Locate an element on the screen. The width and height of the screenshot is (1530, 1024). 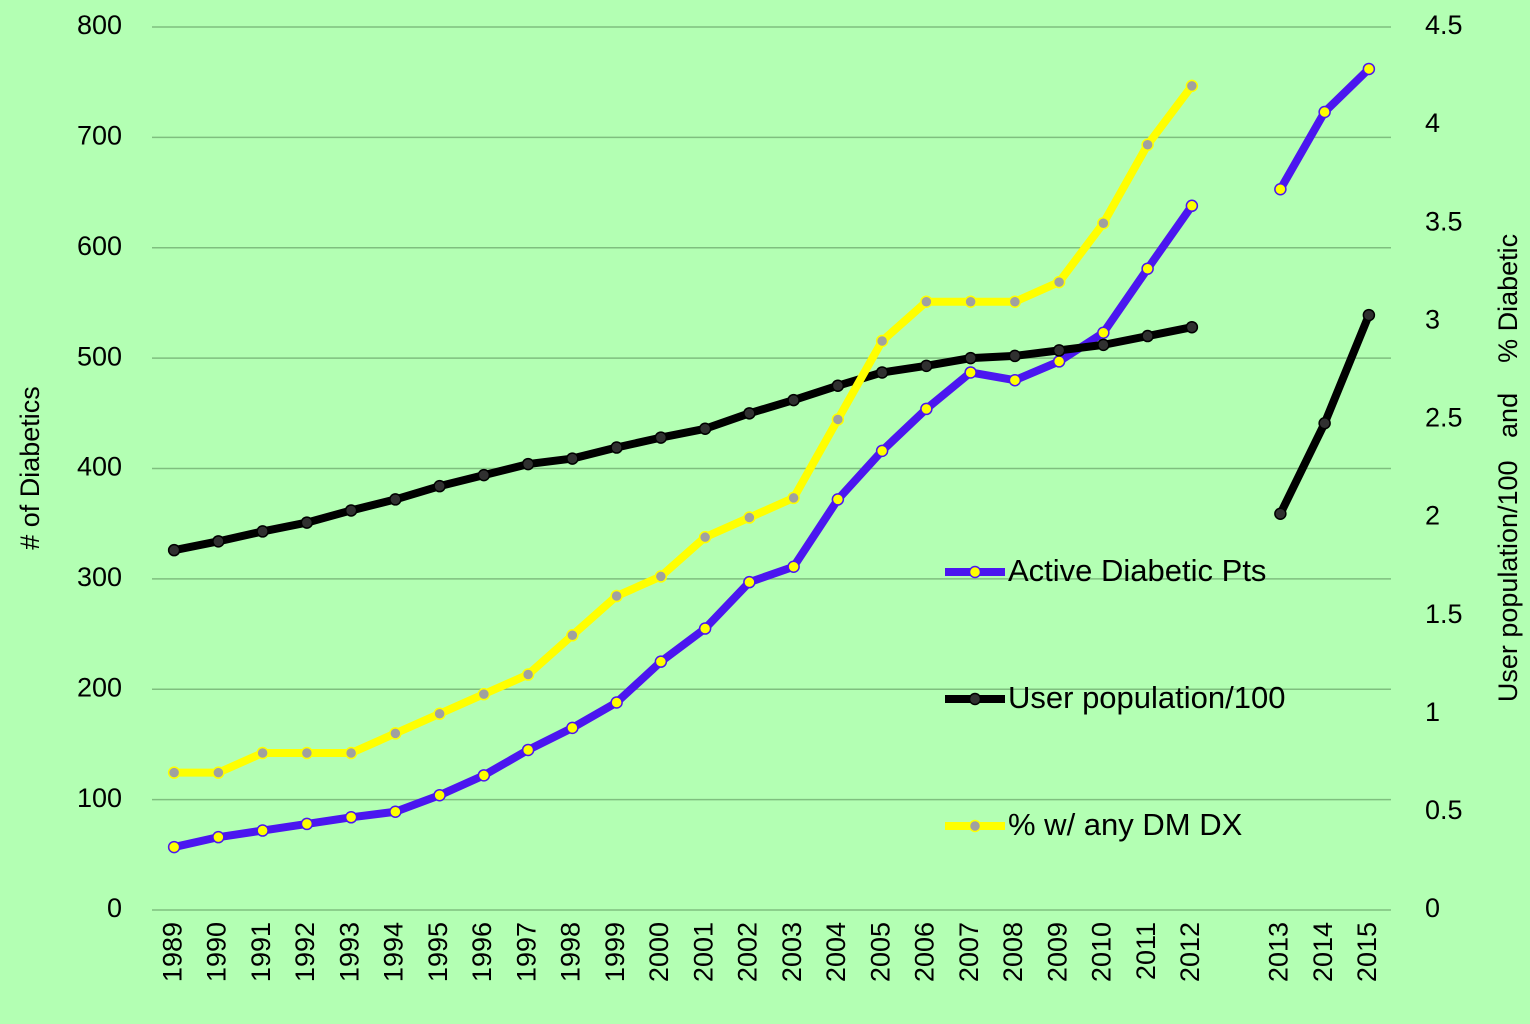
y-axis-title: # of Diabetics is located at coordinates (30, 468).